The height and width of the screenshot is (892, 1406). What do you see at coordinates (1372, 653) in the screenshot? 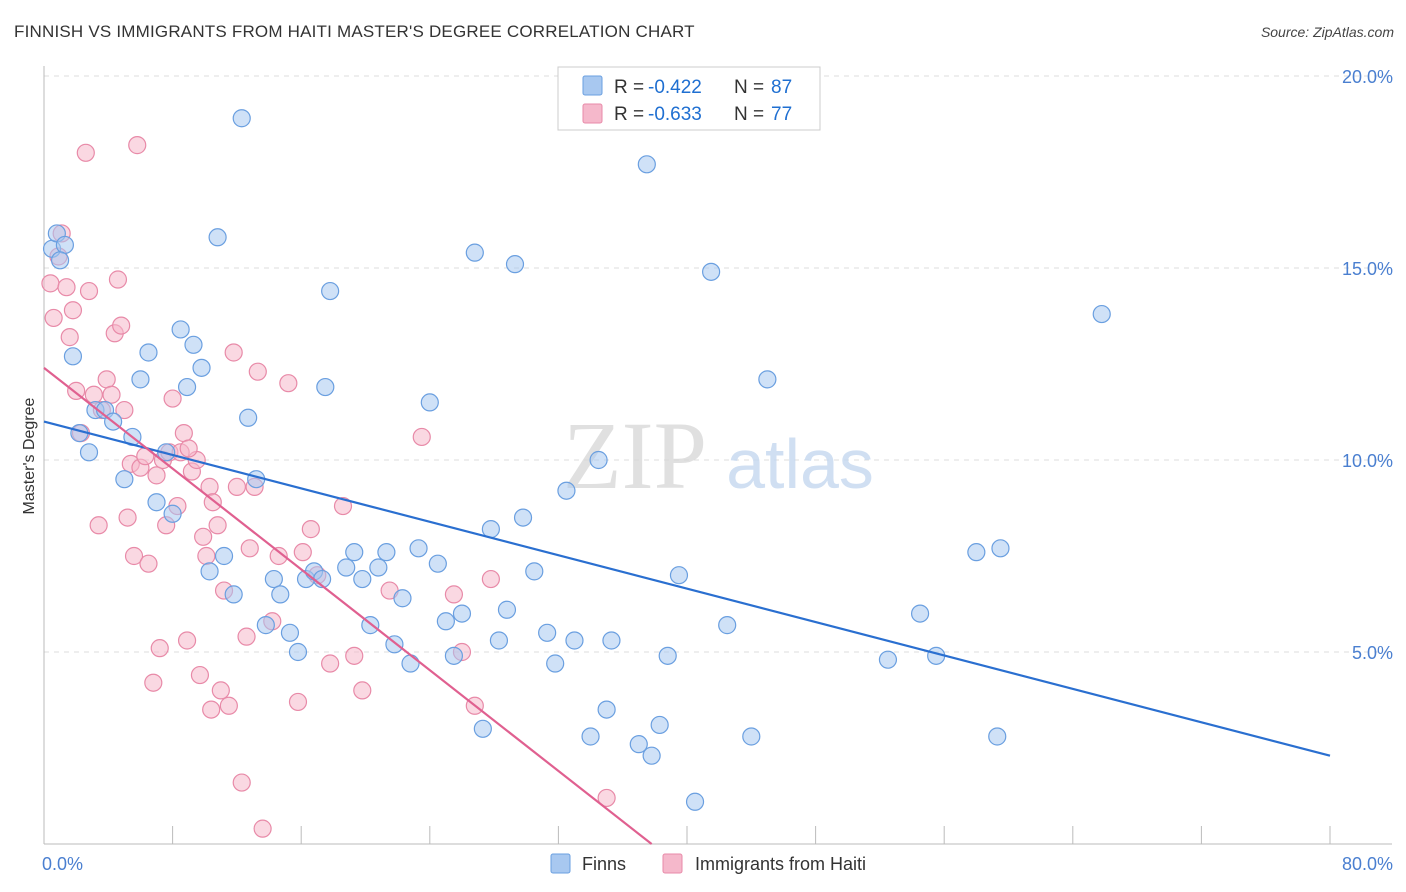
I see `y-tick-label: 5.0%` at bounding box center [1372, 653].